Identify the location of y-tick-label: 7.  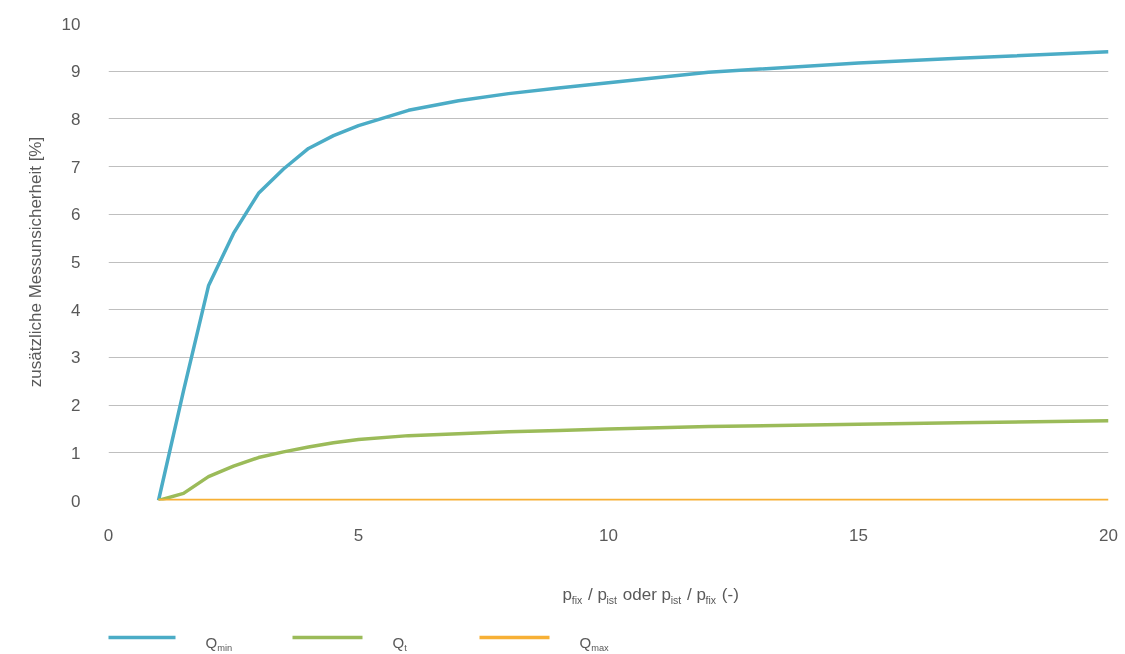
(76, 167).